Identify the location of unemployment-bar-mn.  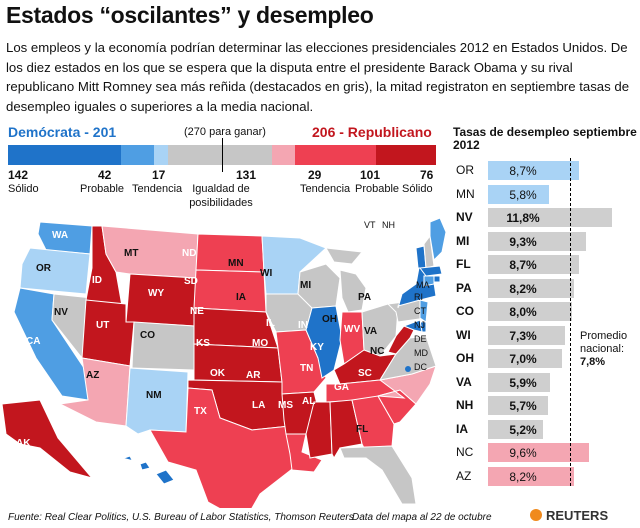
(518, 194).